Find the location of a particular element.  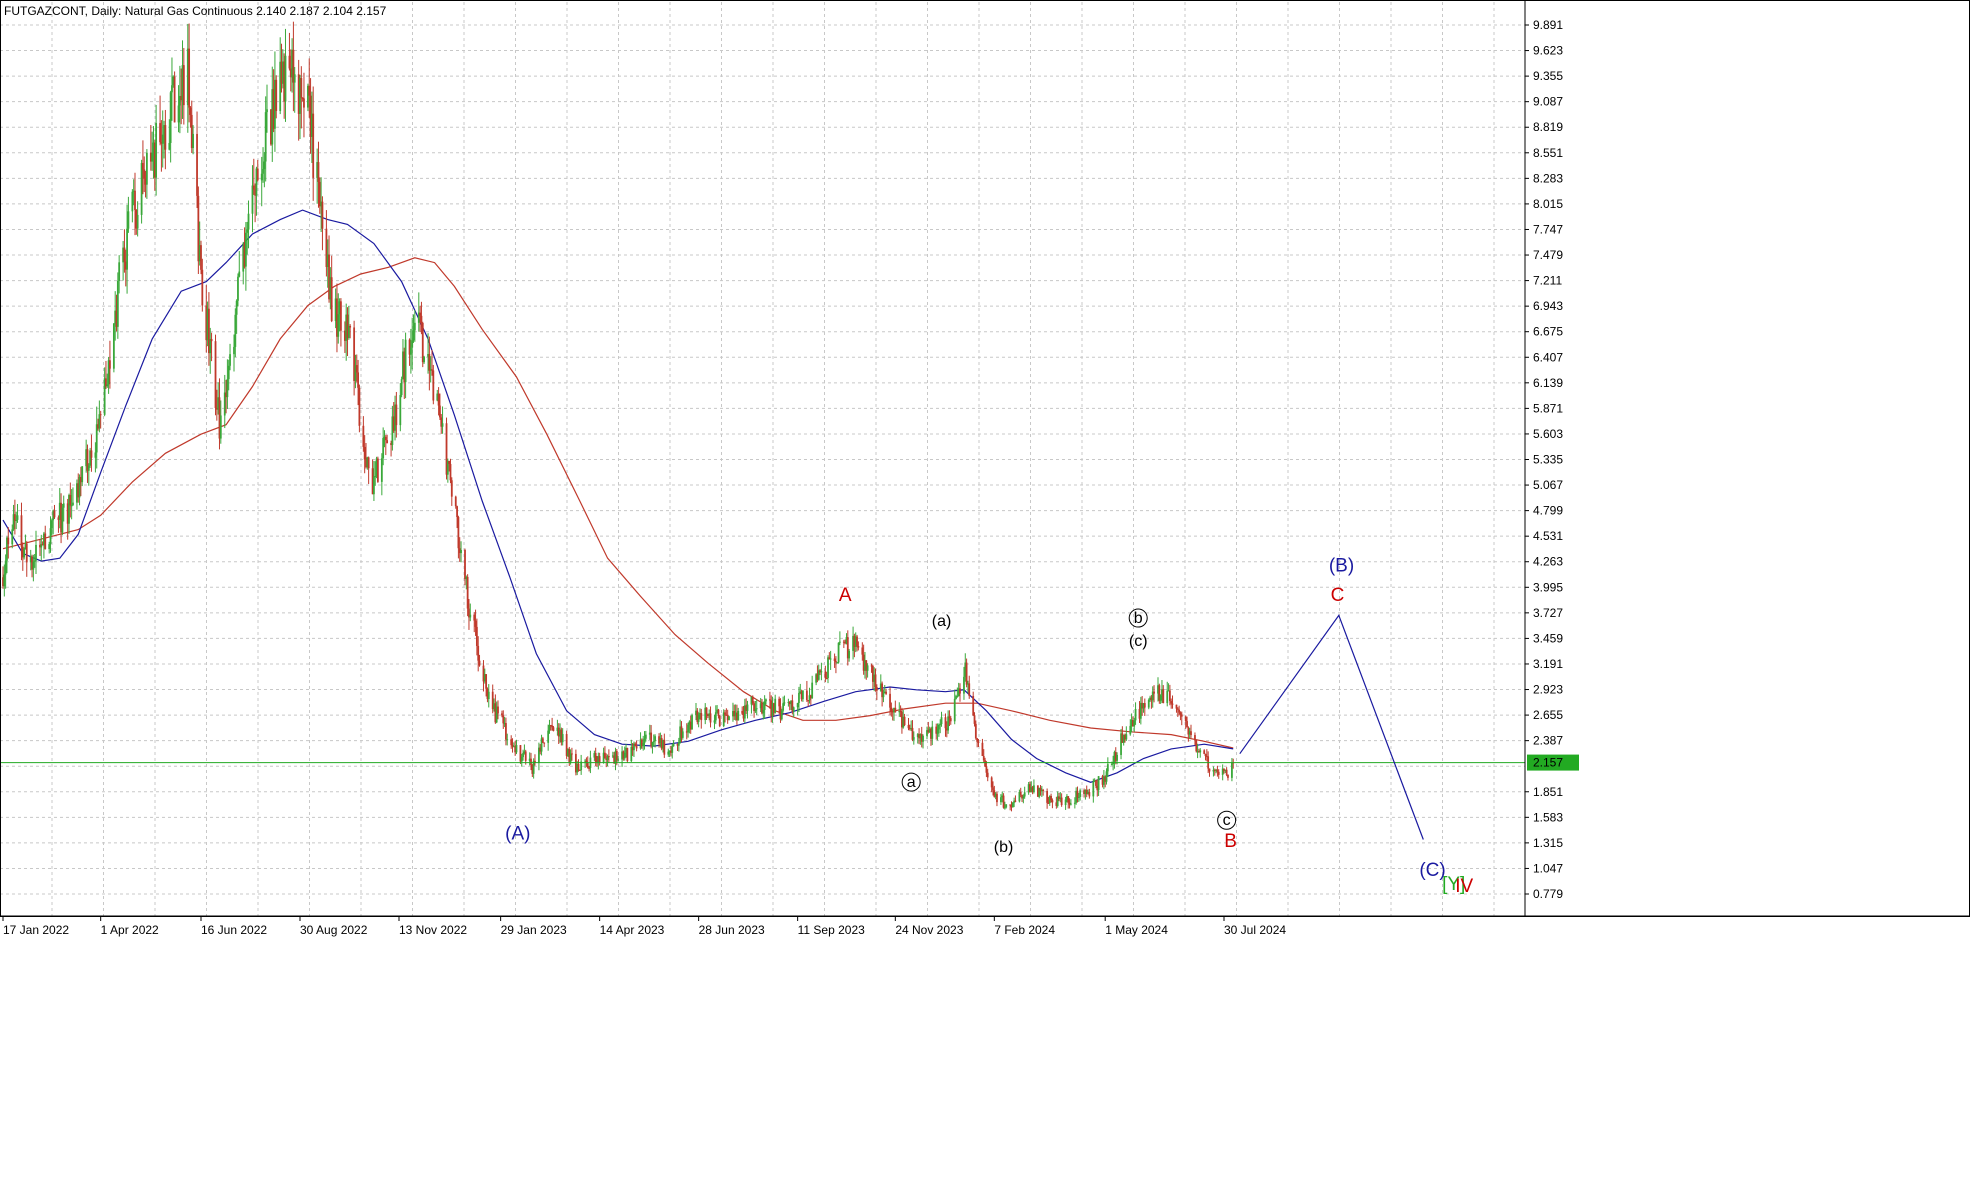

y-tick-label: 3.995 is located at coordinates (1548, 587).